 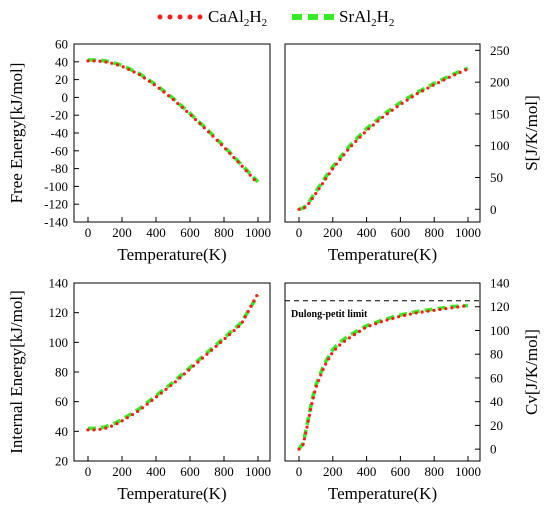 What do you see at coordinates (59, 133) in the screenshot?
I see `y-tick-label: -40` at bounding box center [59, 133].